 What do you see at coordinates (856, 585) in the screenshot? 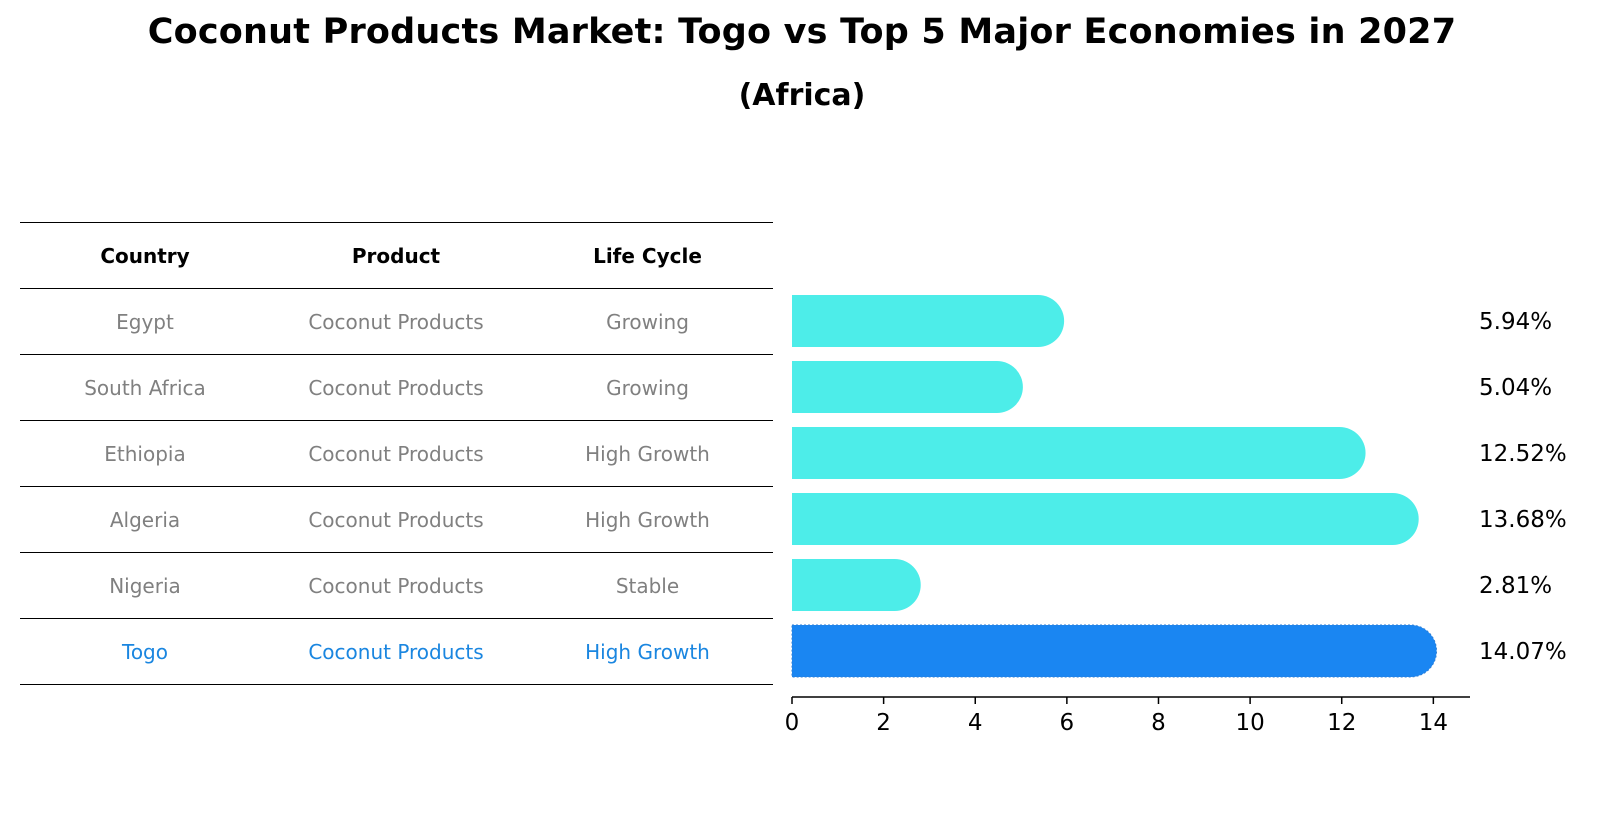
I see `bar-nigeria` at bounding box center [856, 585].